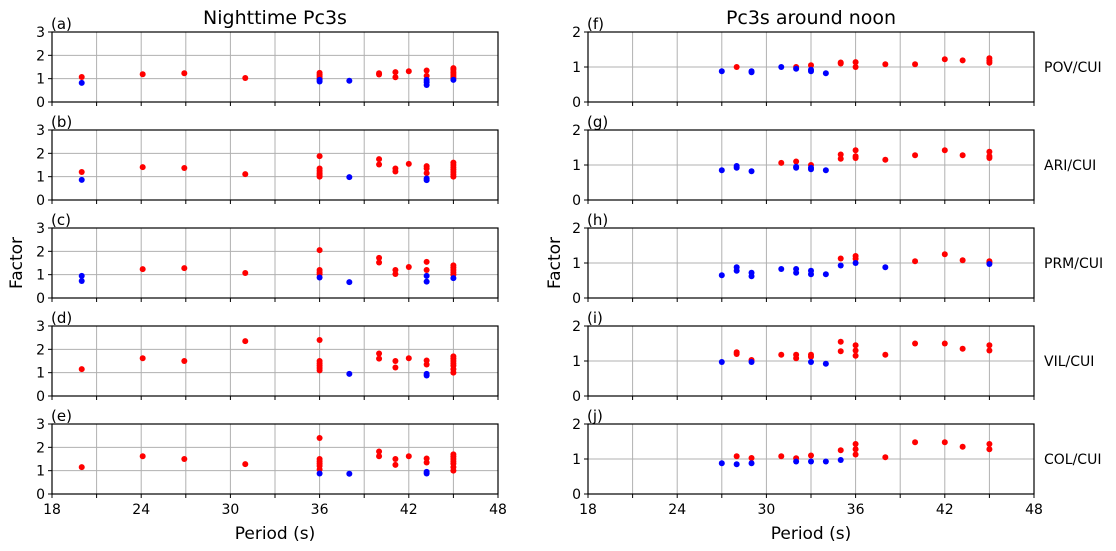 The width and height of the screenshot is (1116, 551). What do you see at coordinates (320, 510) in the screenshot?
I see `x-tick-label: 36` at bounding box center [320, 510].